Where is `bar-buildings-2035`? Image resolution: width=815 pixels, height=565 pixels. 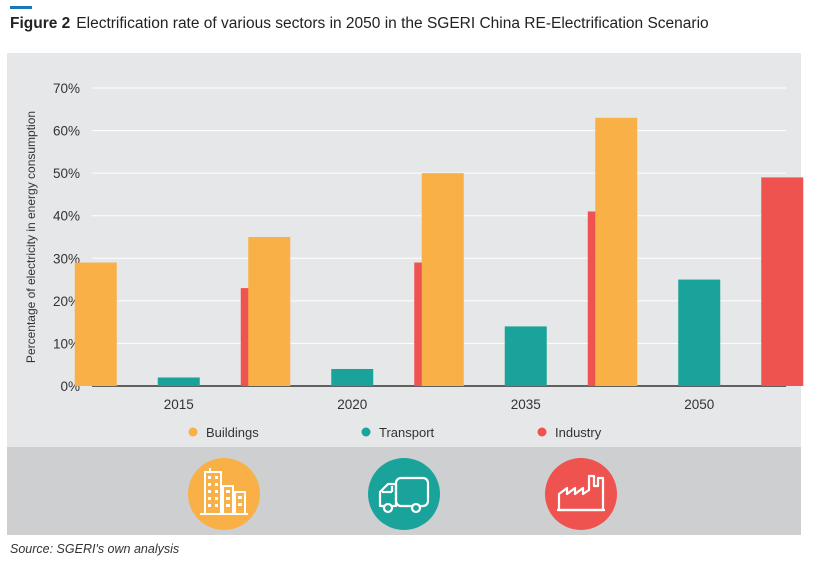 bar-buildings-2035 is located at coordinates (442, 279).